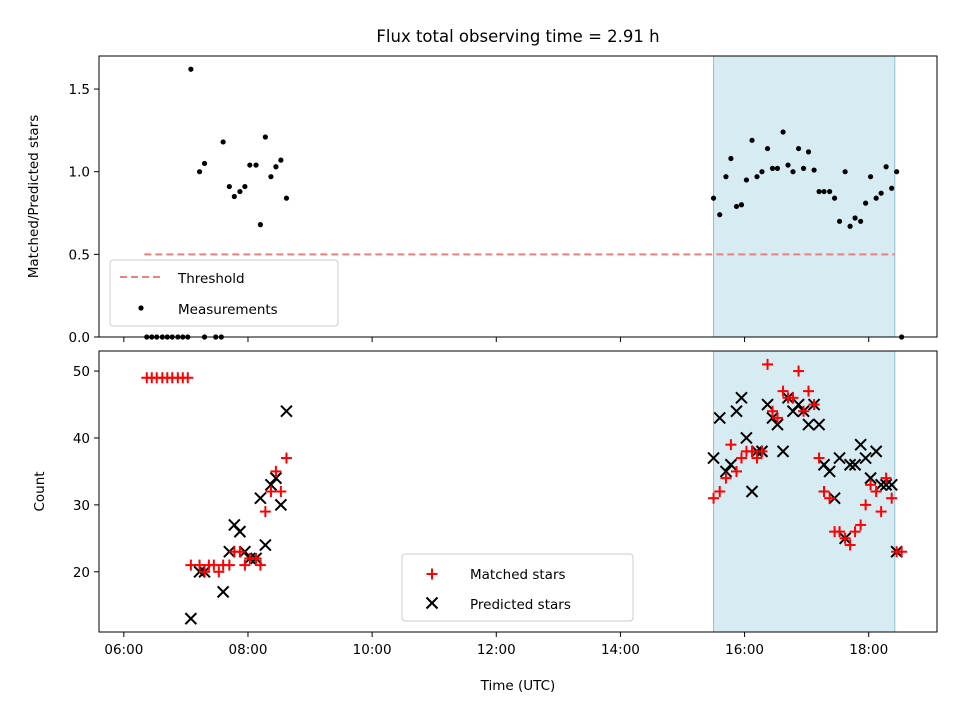 This screenshot has height=720, width=960. I want to click on top-y-tick-label: 1.5, so click(79, 90).